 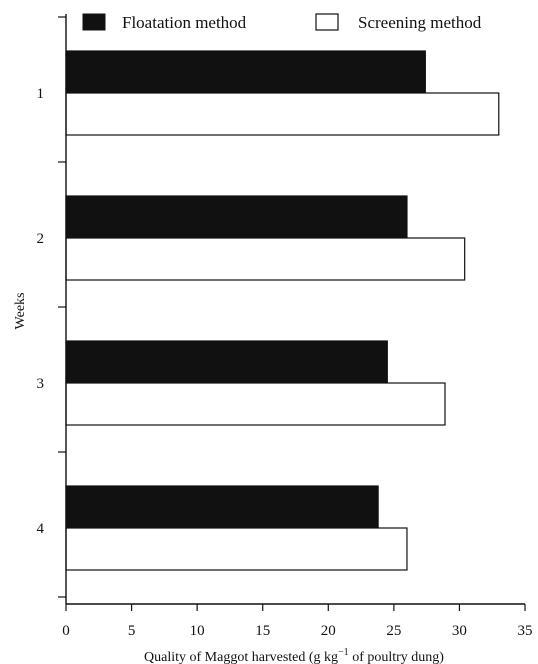 I want to click on x-tick-label: 35, so click(x=525, y=631).